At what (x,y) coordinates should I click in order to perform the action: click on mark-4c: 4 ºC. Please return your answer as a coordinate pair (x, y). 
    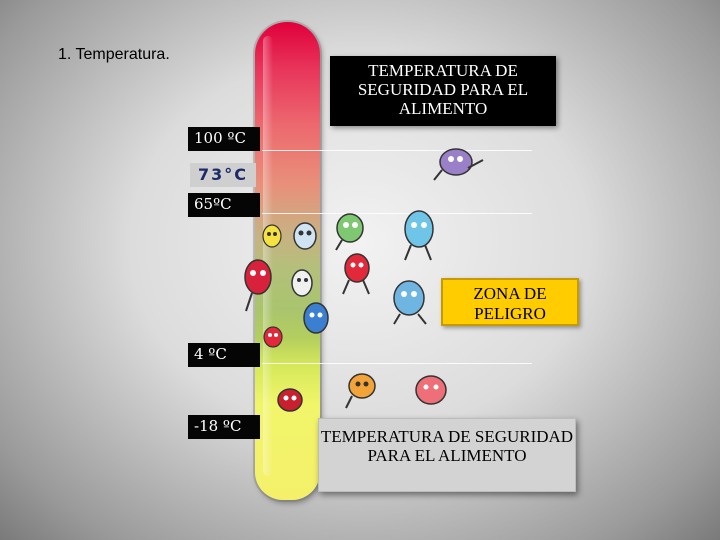
    Looking at the image, I should click on (224, 355).